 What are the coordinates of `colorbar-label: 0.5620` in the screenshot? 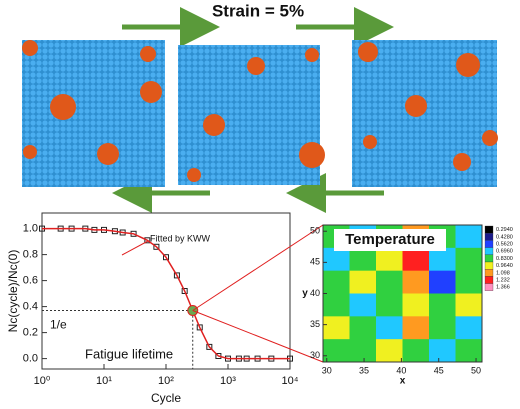 It's located at (504, 244).